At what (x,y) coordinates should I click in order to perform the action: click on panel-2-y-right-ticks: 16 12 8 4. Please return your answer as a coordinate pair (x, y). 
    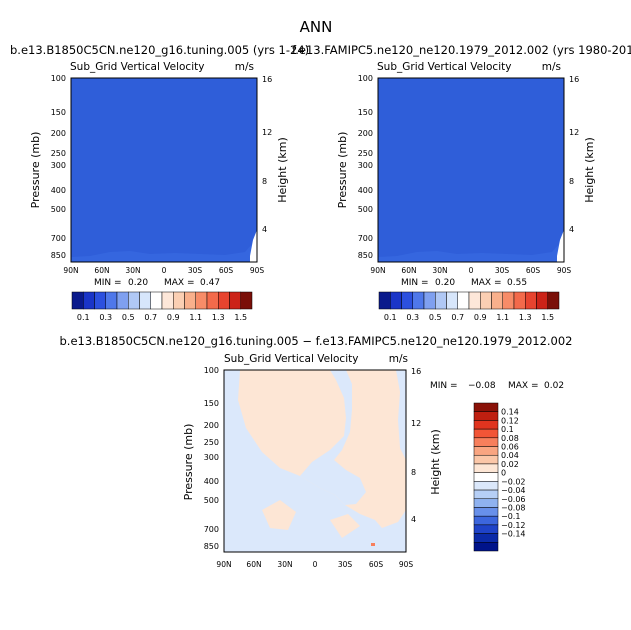
    Looking at the image, I should click on (574, 154).